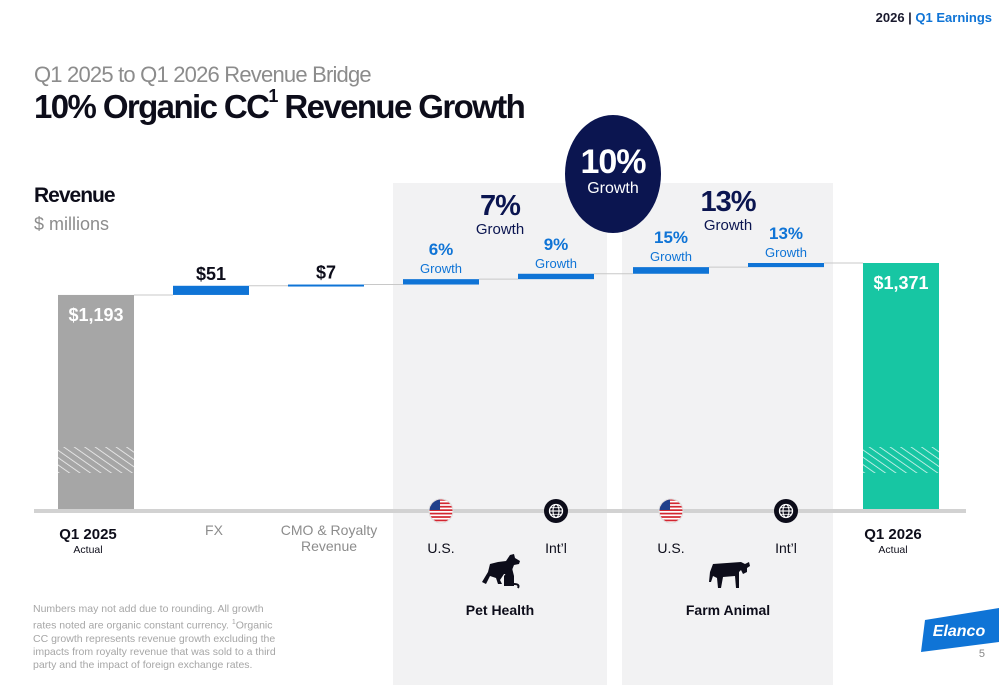  Describe the element at coordinates (233, 622) in the screenshot. I see `footnote-mark: 1` at that location.